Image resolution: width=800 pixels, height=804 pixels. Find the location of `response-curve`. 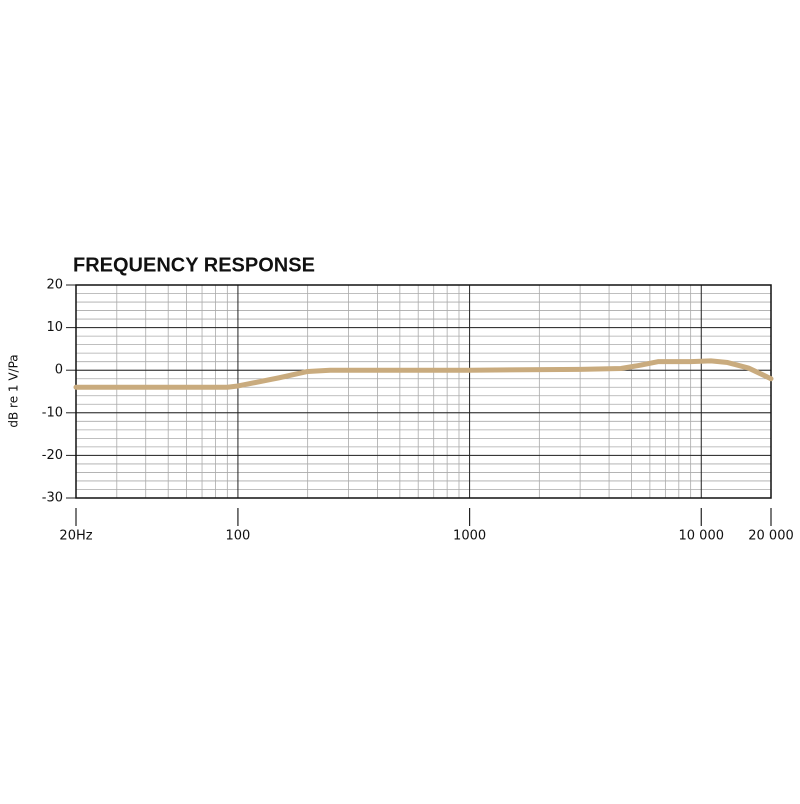

response-curve is located at coordinates (423, 374).